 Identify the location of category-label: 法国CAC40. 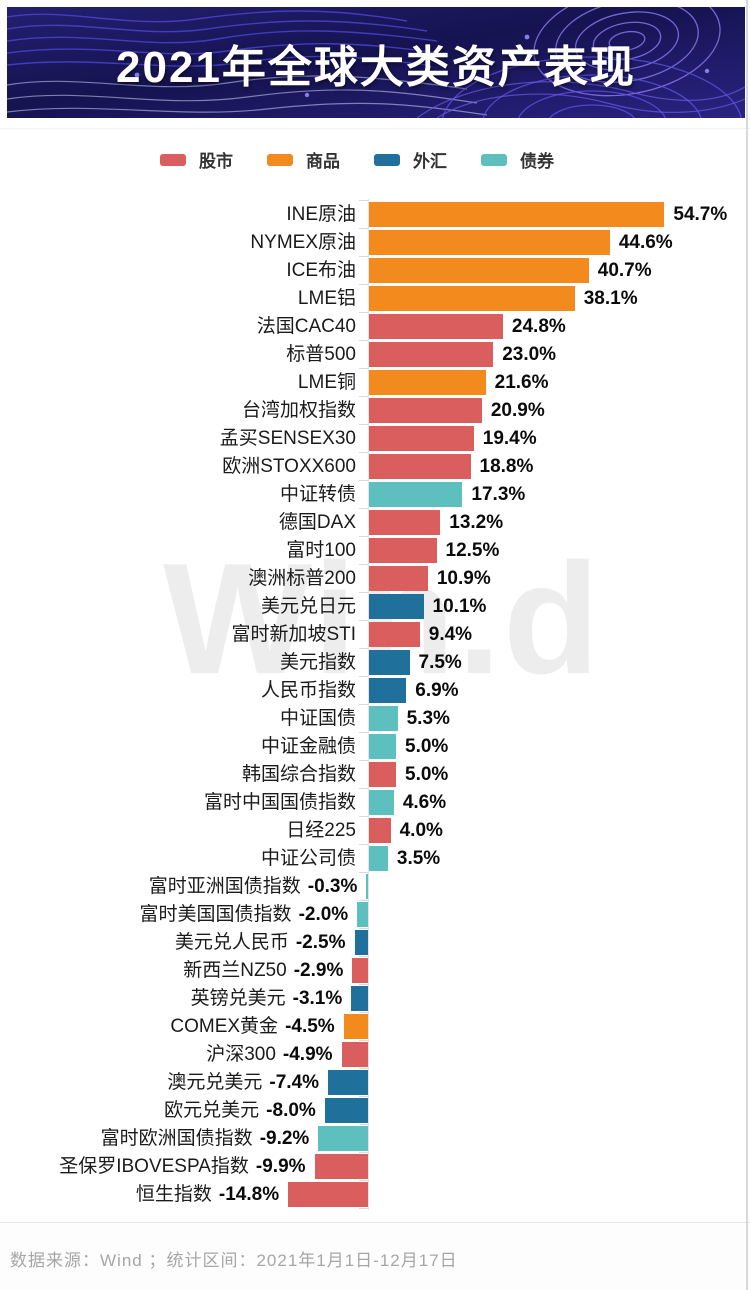
(306, 326).